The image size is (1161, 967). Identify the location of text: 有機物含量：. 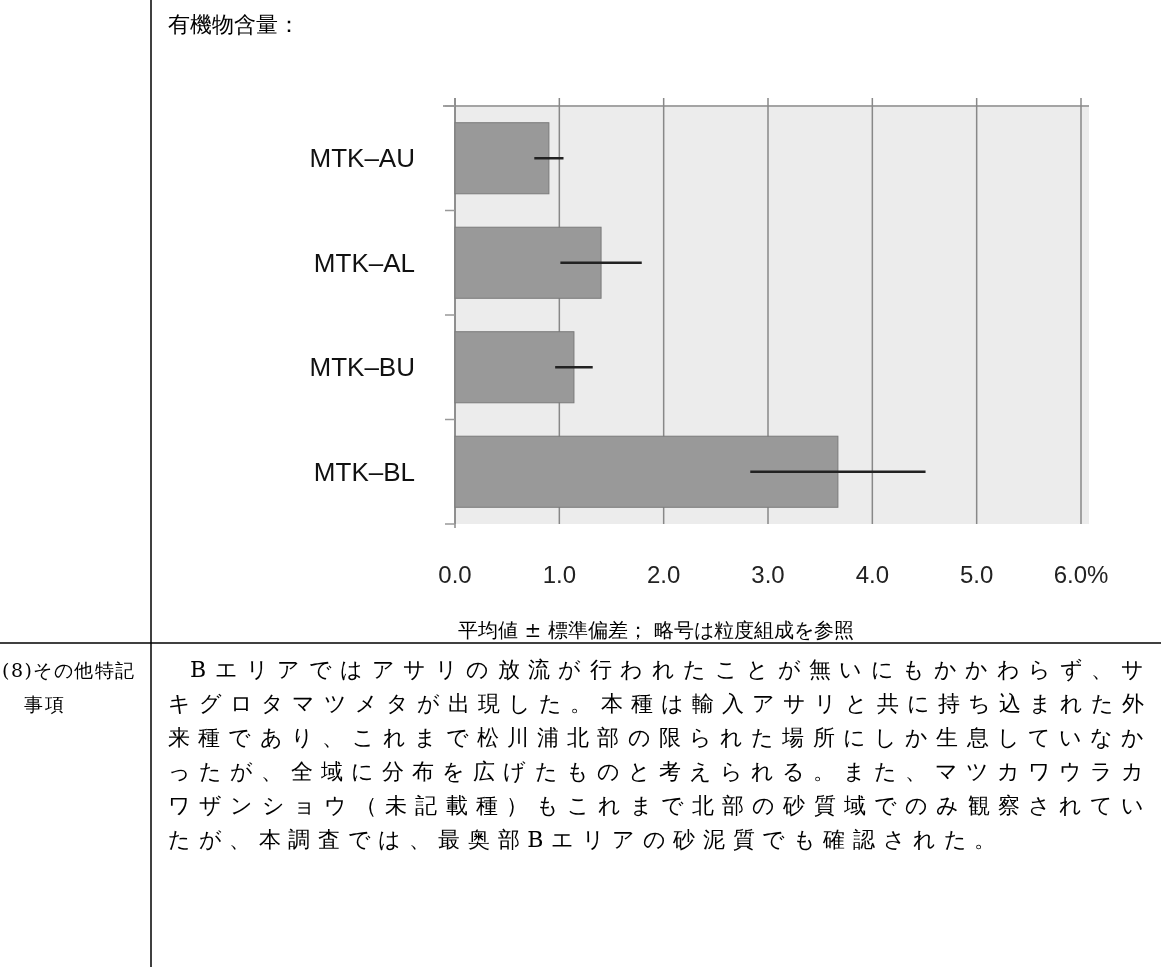
(234, 25).